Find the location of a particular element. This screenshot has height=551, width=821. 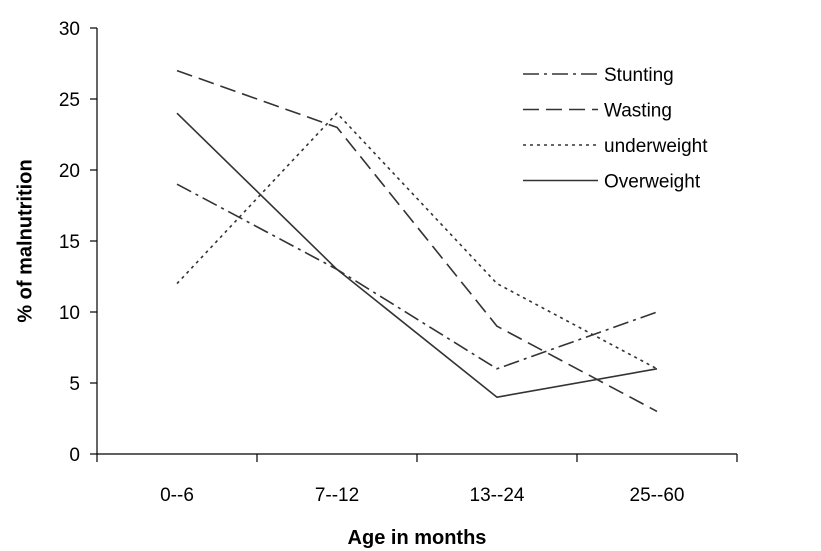

y-axis-ticks: 0 5 10 15 20 25 30 is located at coordinates (78, 242).